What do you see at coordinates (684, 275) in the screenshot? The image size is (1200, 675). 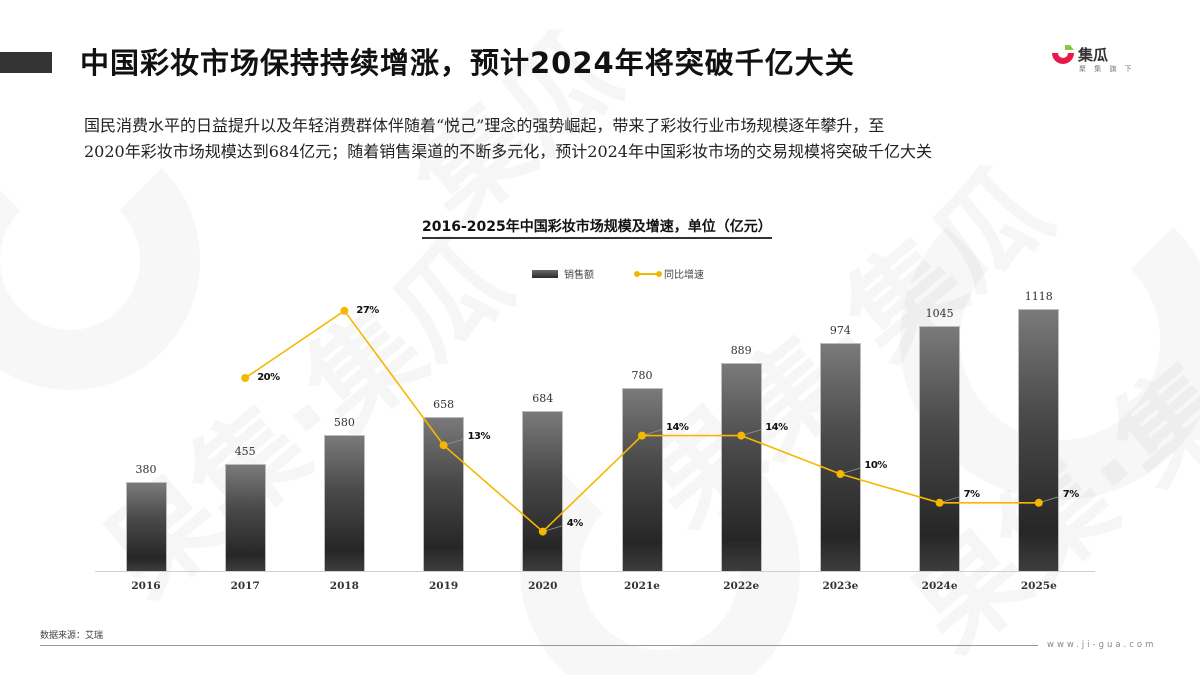 I see `legend-label-growth: 同比增速` at bounding box center [684, 275].